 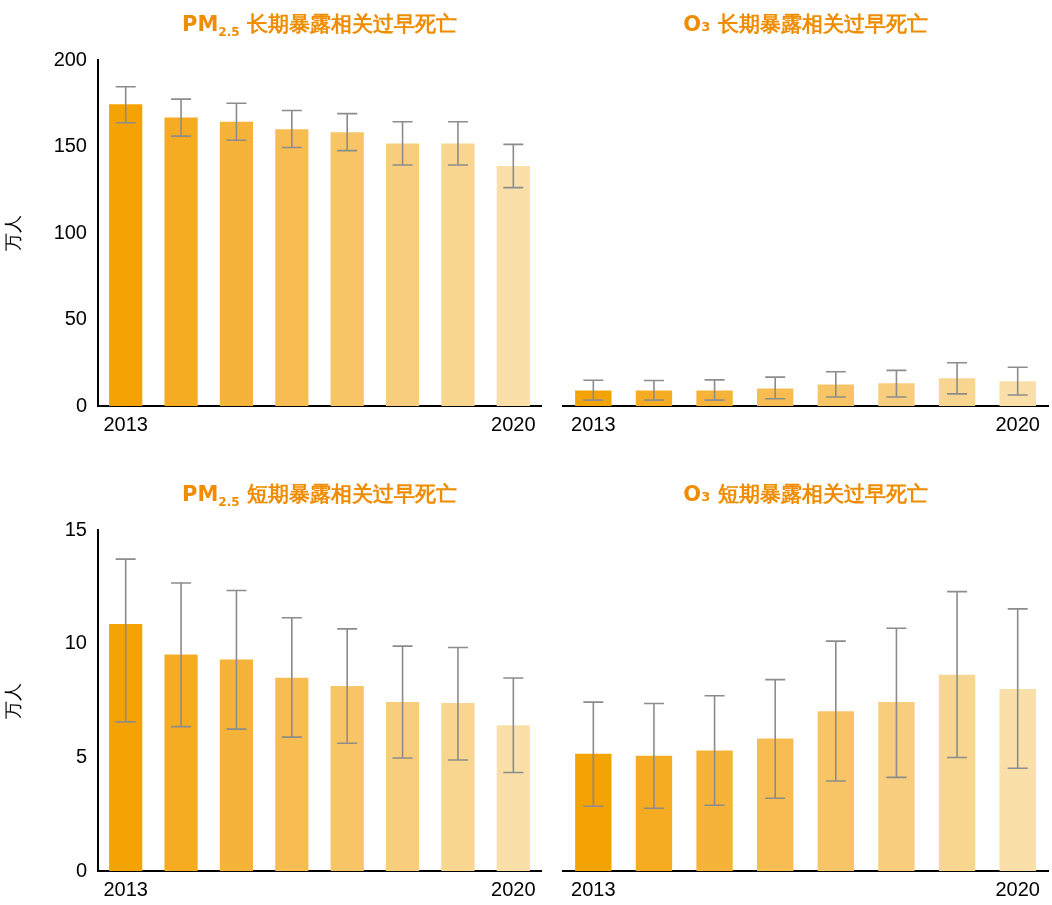 What do you see at coordinates (319, 495) in the screenshot?
I see `chart-title: PM$_{2.5}$ 短期暴露相关过早死亡` at bounding box center [319, 495].